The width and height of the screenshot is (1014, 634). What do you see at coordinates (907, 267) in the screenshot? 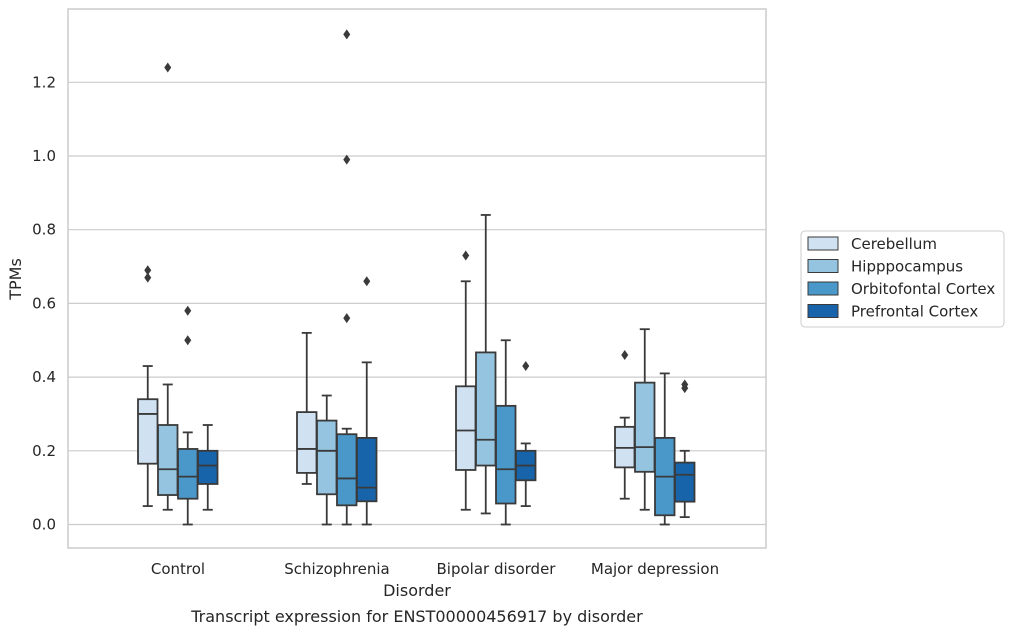
I see `legend-label: Hipppocampus` at bounding box center [907, 267].